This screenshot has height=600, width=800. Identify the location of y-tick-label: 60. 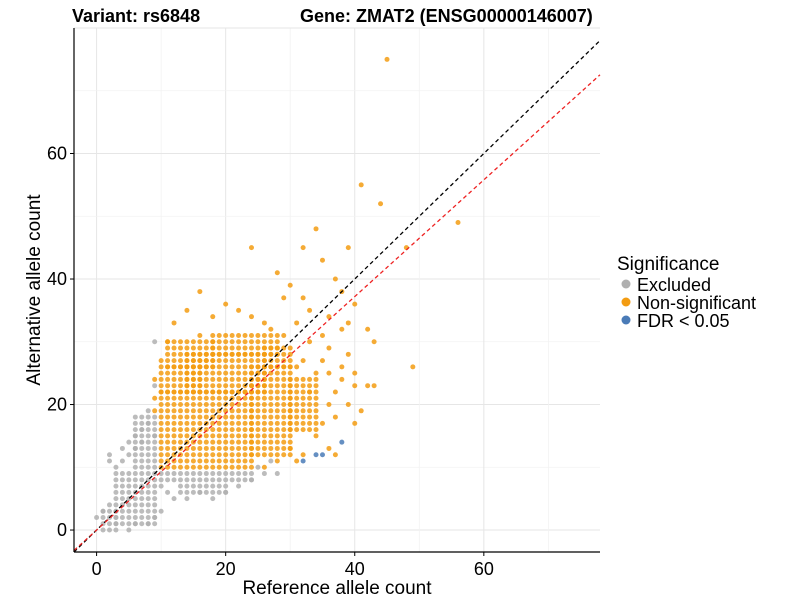
(57, 154).